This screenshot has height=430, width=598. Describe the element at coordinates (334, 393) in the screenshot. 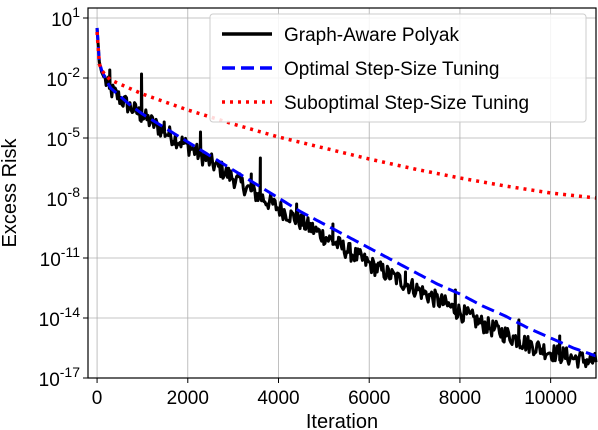

I see `x-axis: 0 2000 4000 6000 8000 10000` at that location.